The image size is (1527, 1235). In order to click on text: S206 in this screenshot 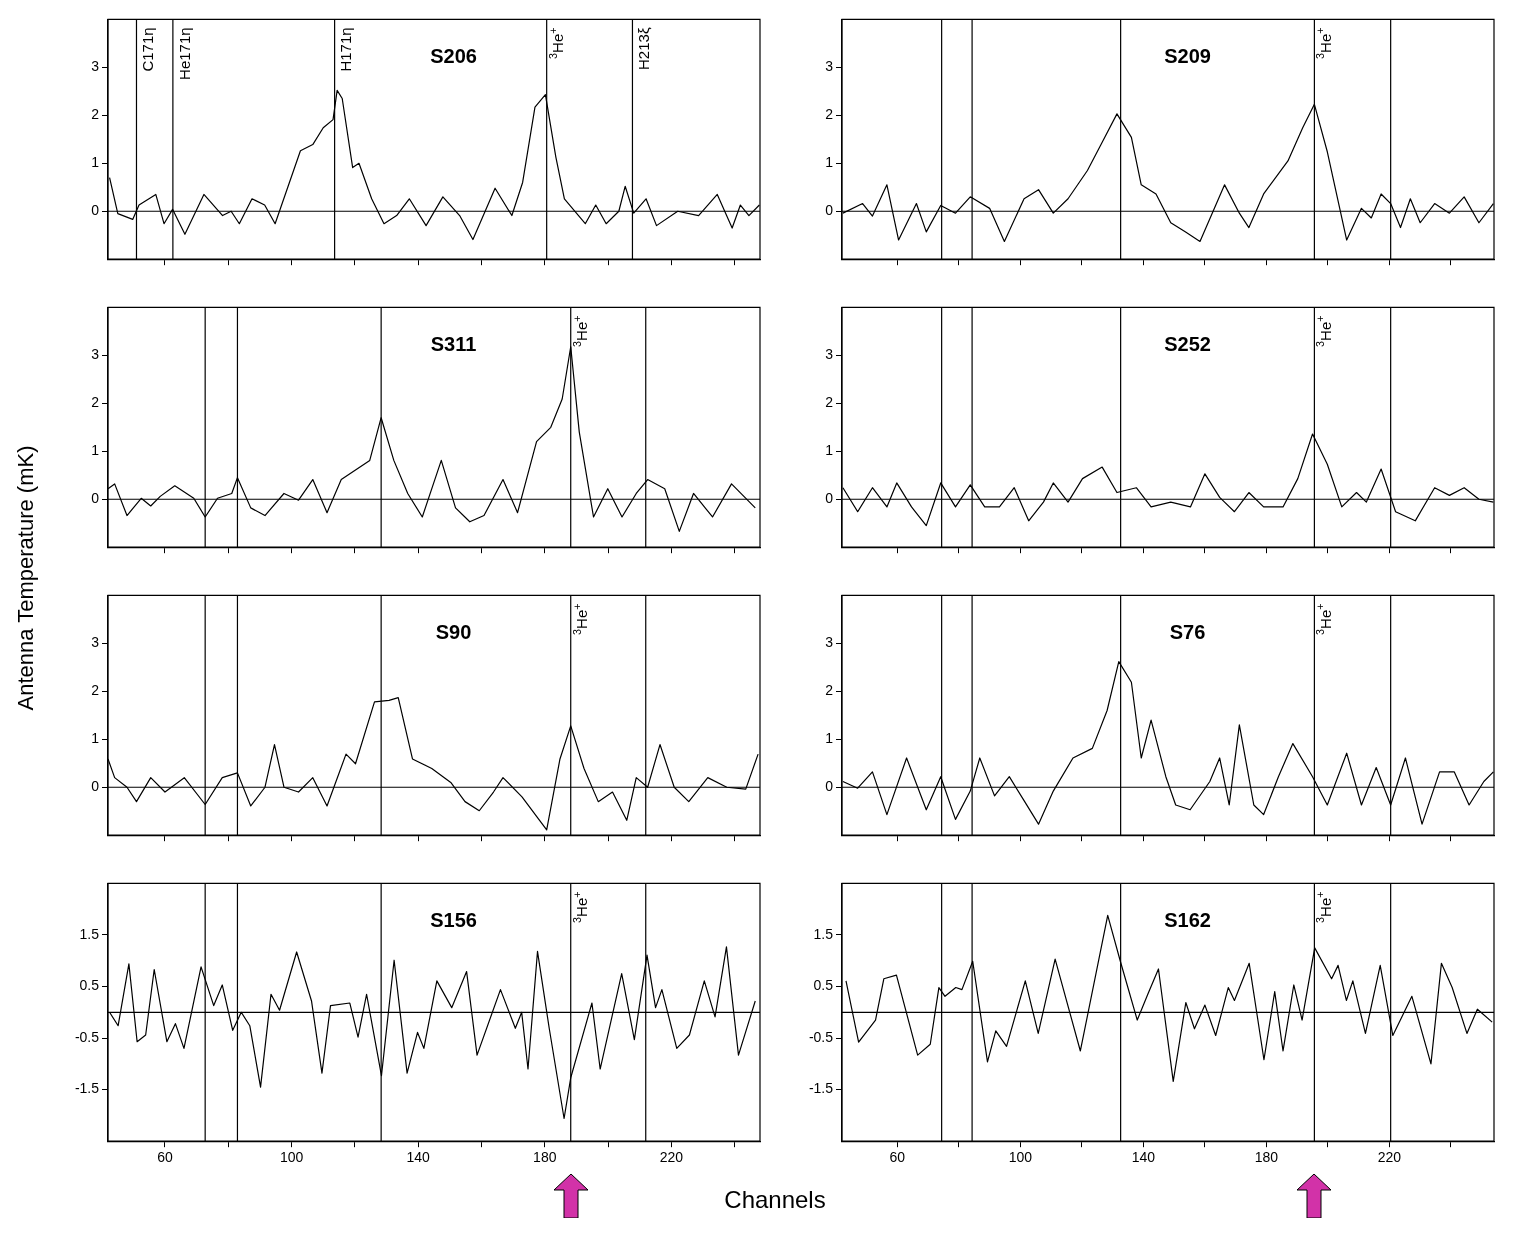, I will do `click(453, 55)`.